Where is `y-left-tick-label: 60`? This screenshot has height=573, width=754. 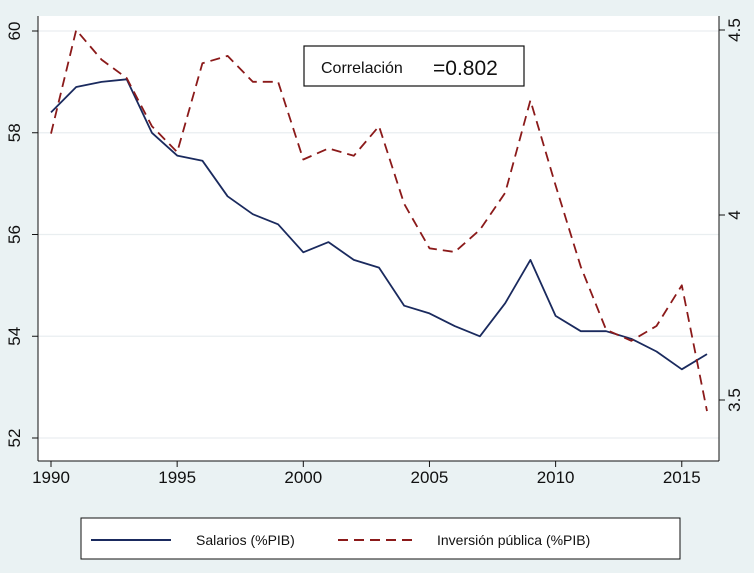 y-left-tick-label: 60 is located at coordinates (14, 31).